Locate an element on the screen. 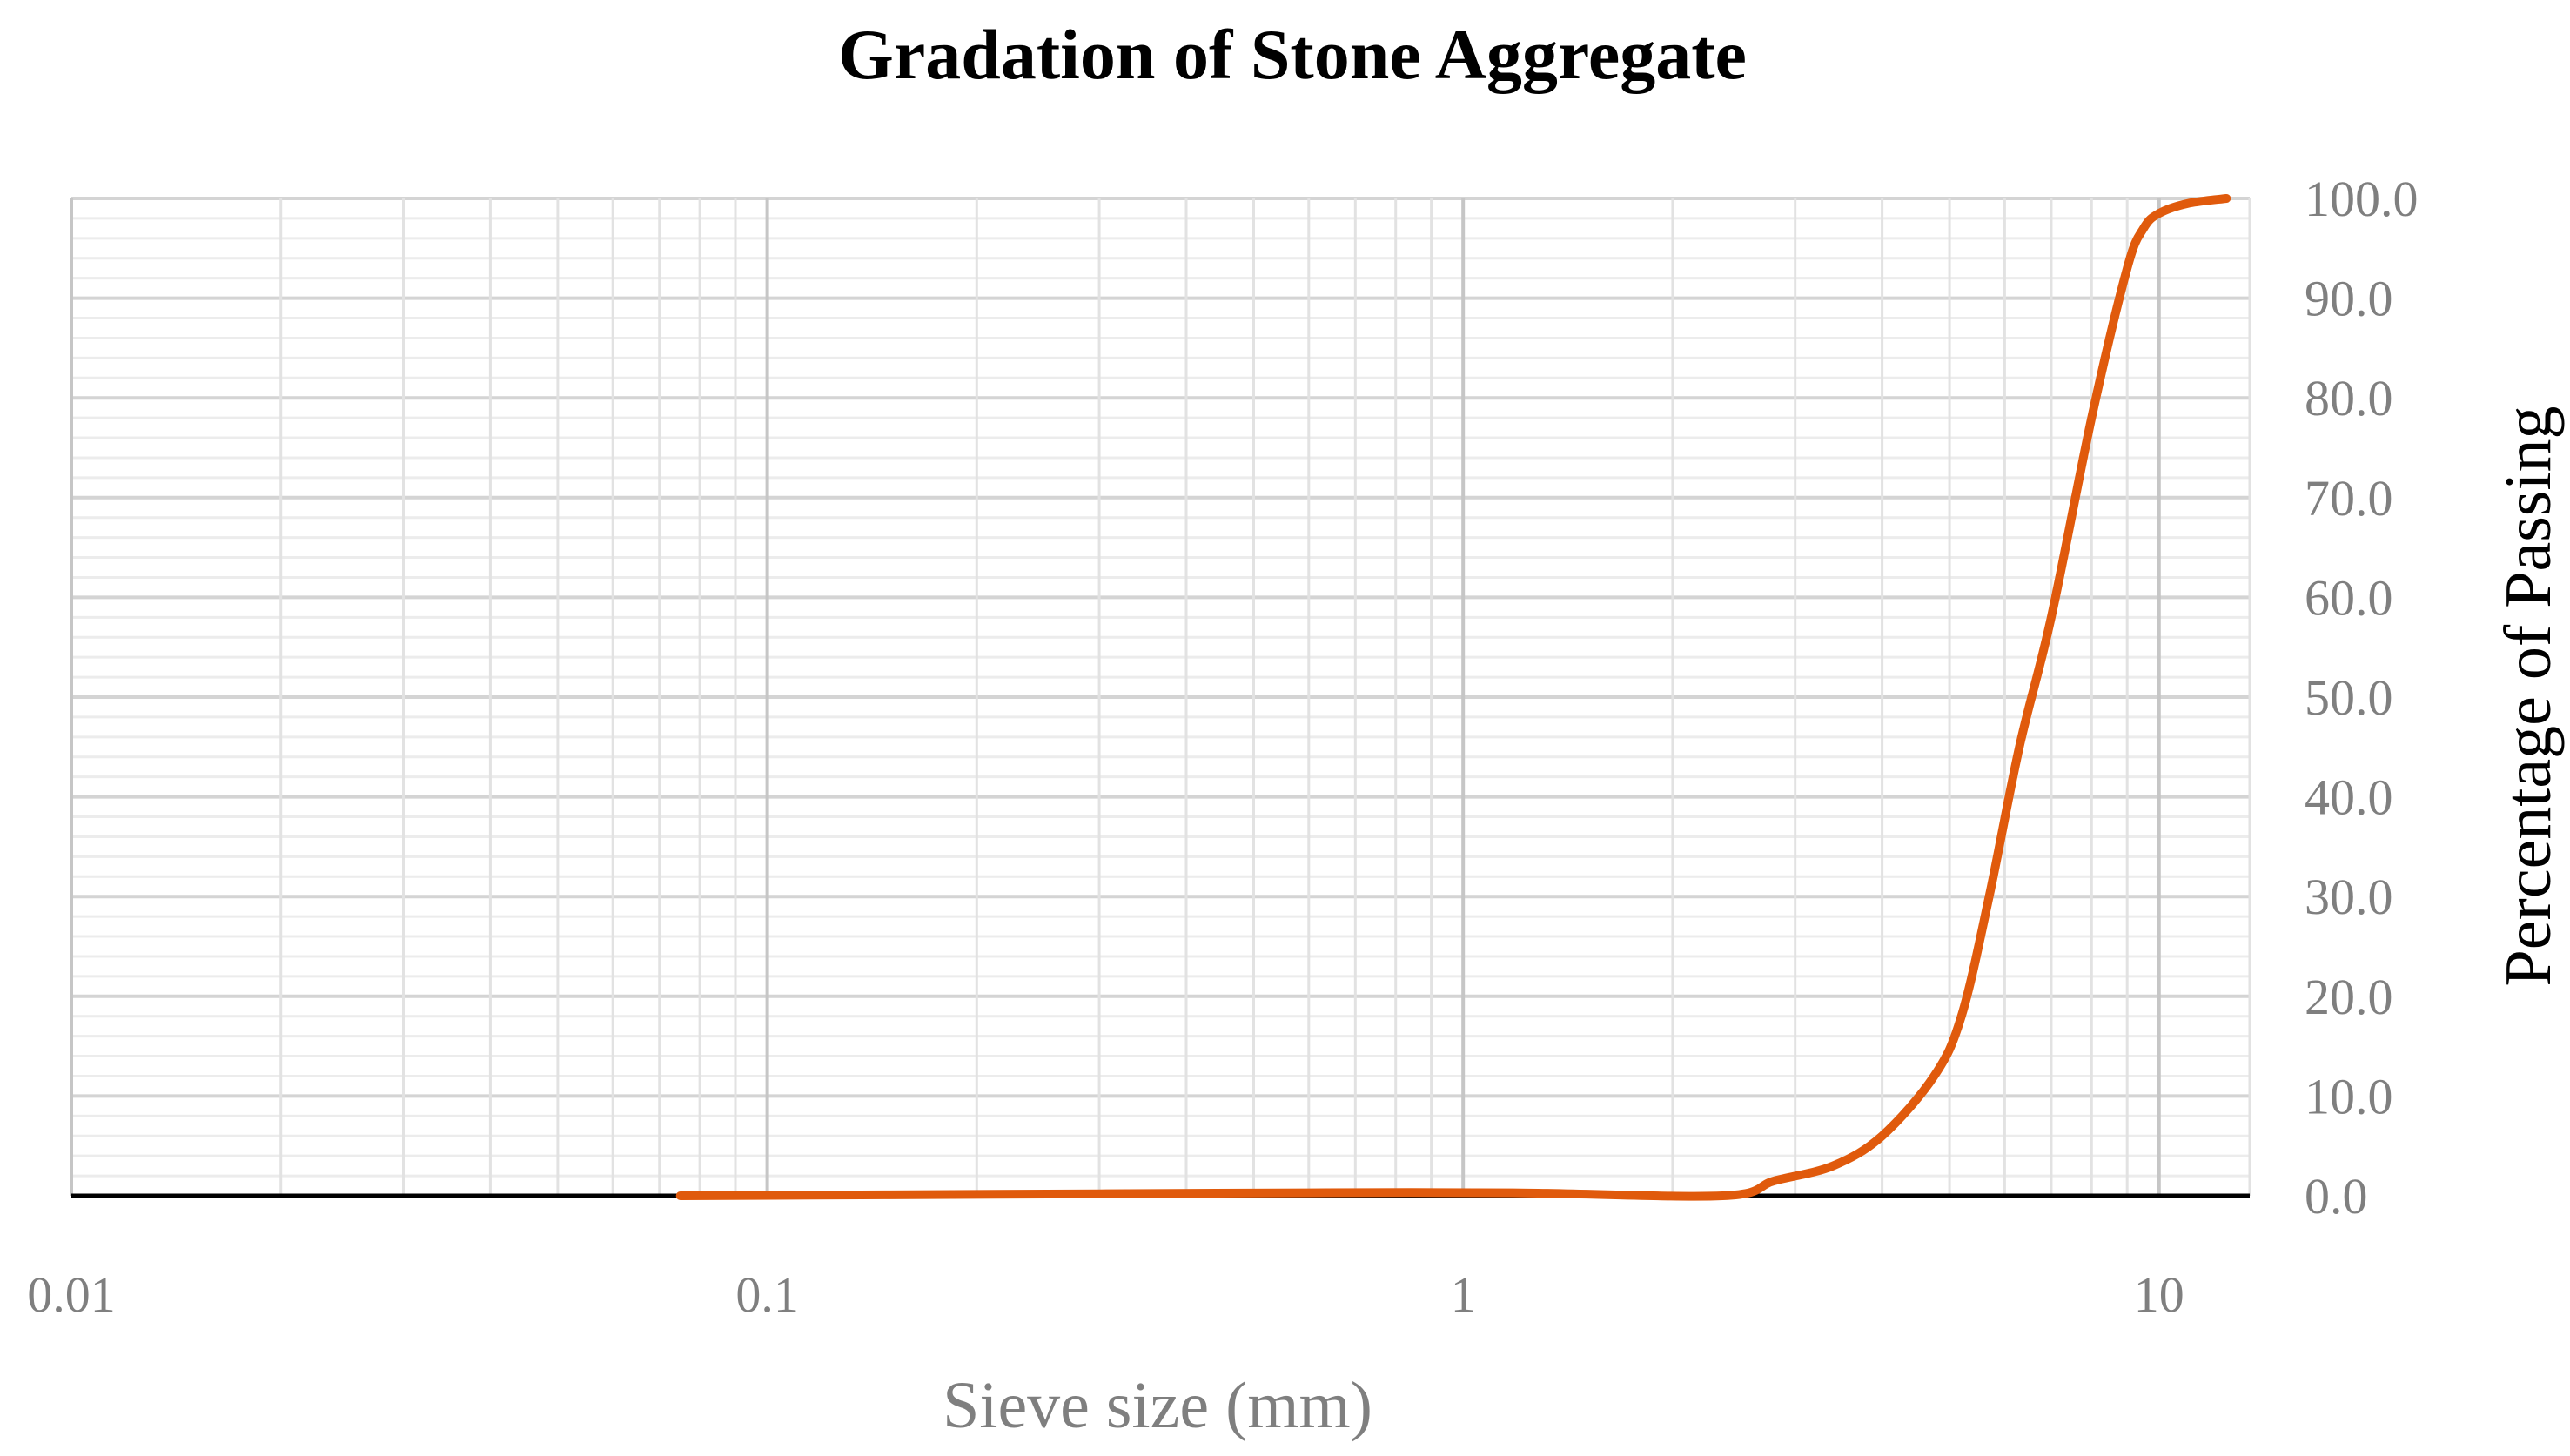 Image resolution: width=2570 pixels, height=1456 pixels. y-tick-label: 70.0 is located at coordinates (2349, 498).